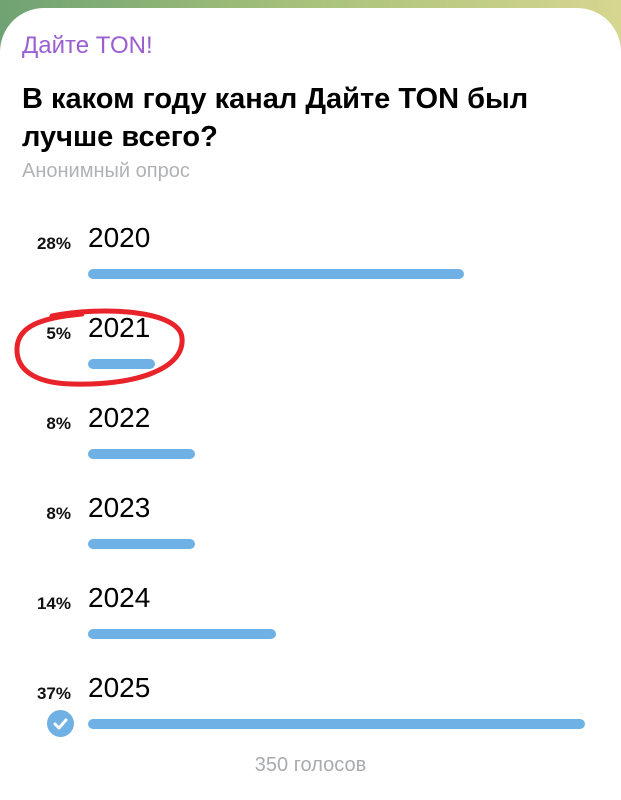  I want to click on option-label: 2025, so click(119, 687).